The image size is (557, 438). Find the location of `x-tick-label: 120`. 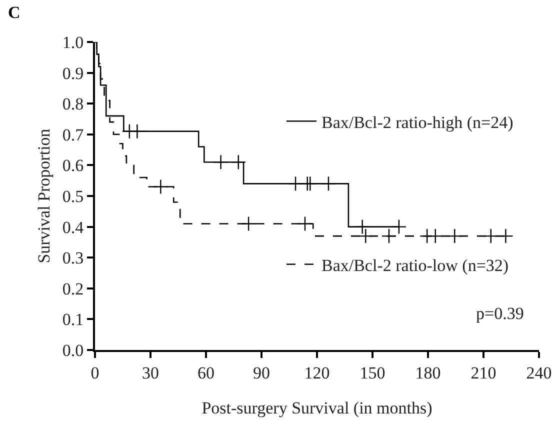

x-tick-label: 120 is located at coordinates (317, 372).